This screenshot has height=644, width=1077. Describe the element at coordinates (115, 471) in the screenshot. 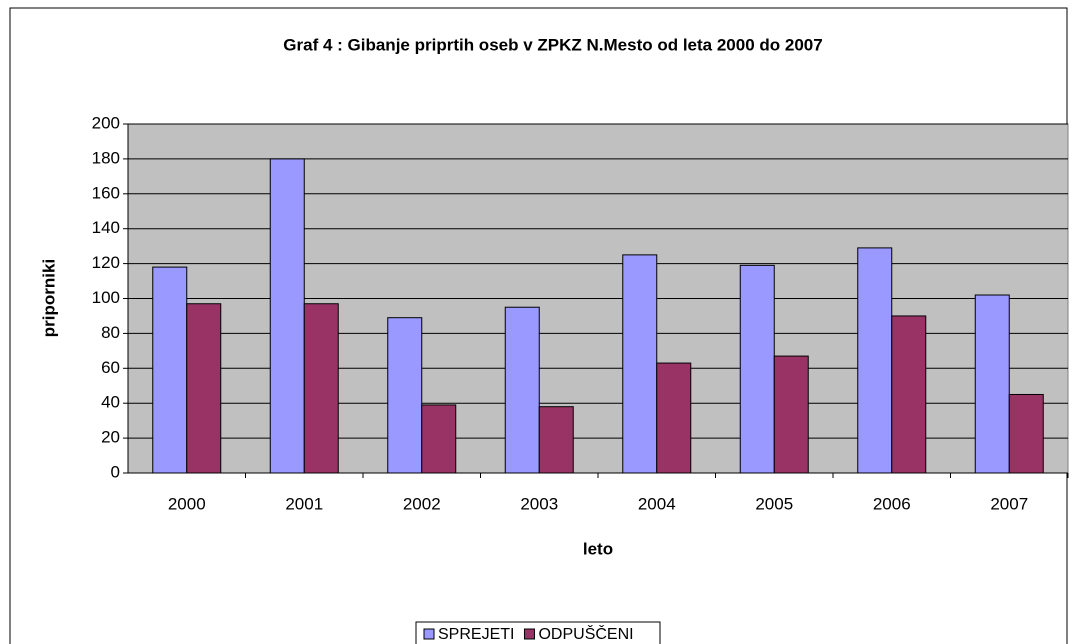

I see `y-tick-label: 0` at that location.